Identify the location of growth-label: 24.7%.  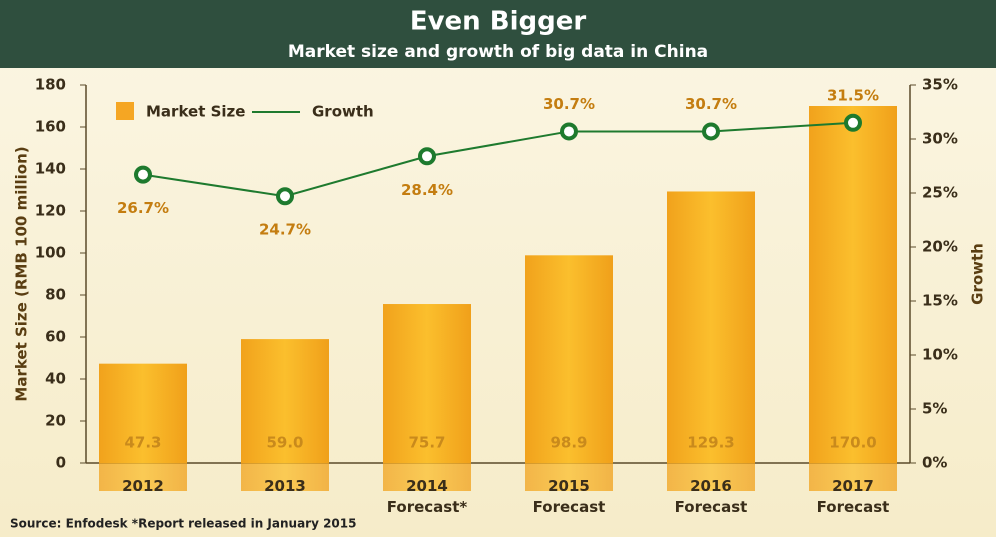
(285, 230).